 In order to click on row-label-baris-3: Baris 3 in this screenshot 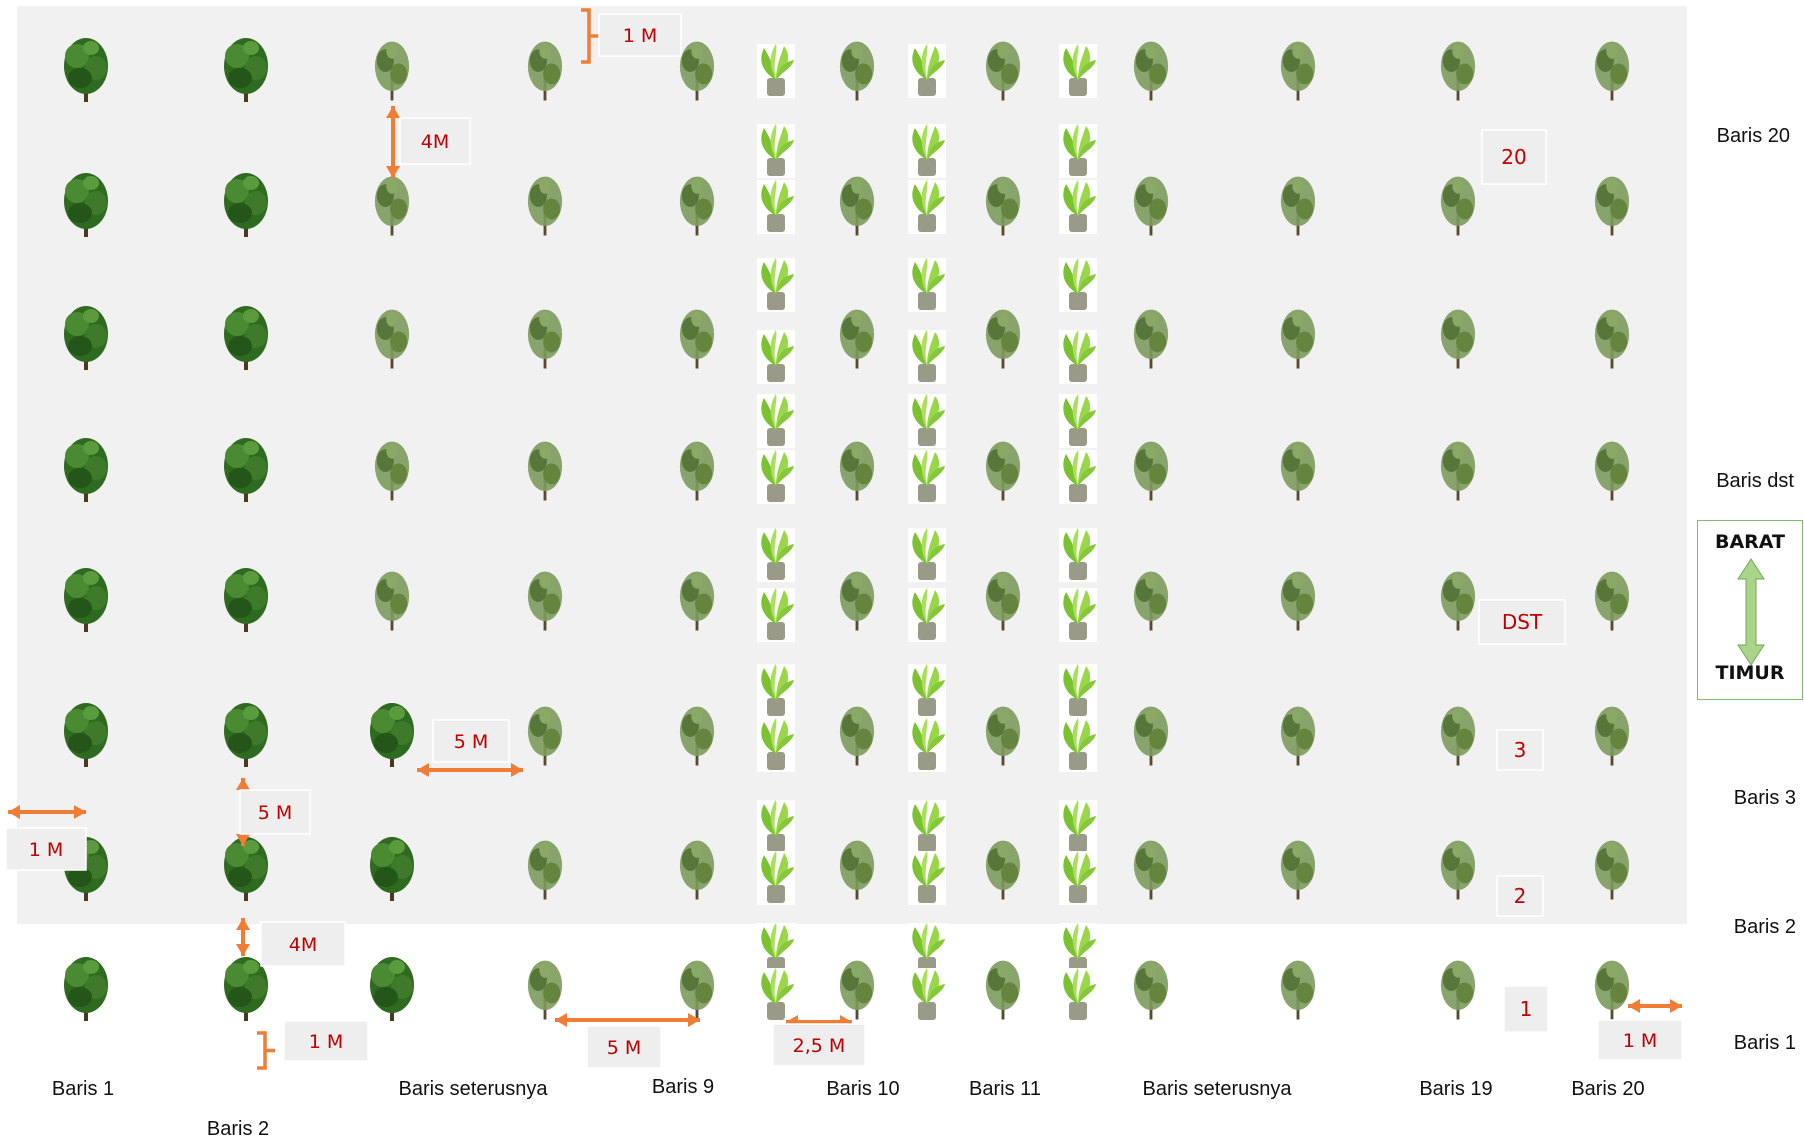, I will do `click(1764, 798)`.